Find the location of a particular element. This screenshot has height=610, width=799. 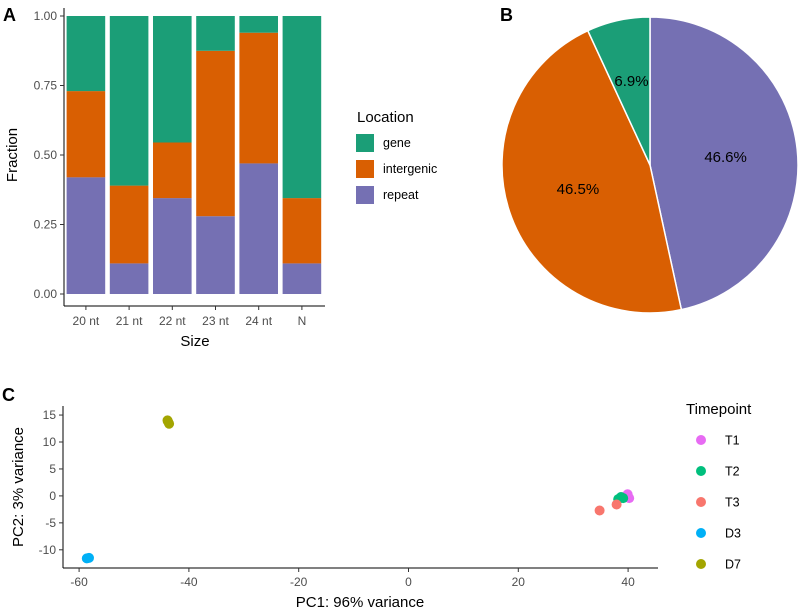

x-tick-label: 22 nt is located at coordinates (172, 321).